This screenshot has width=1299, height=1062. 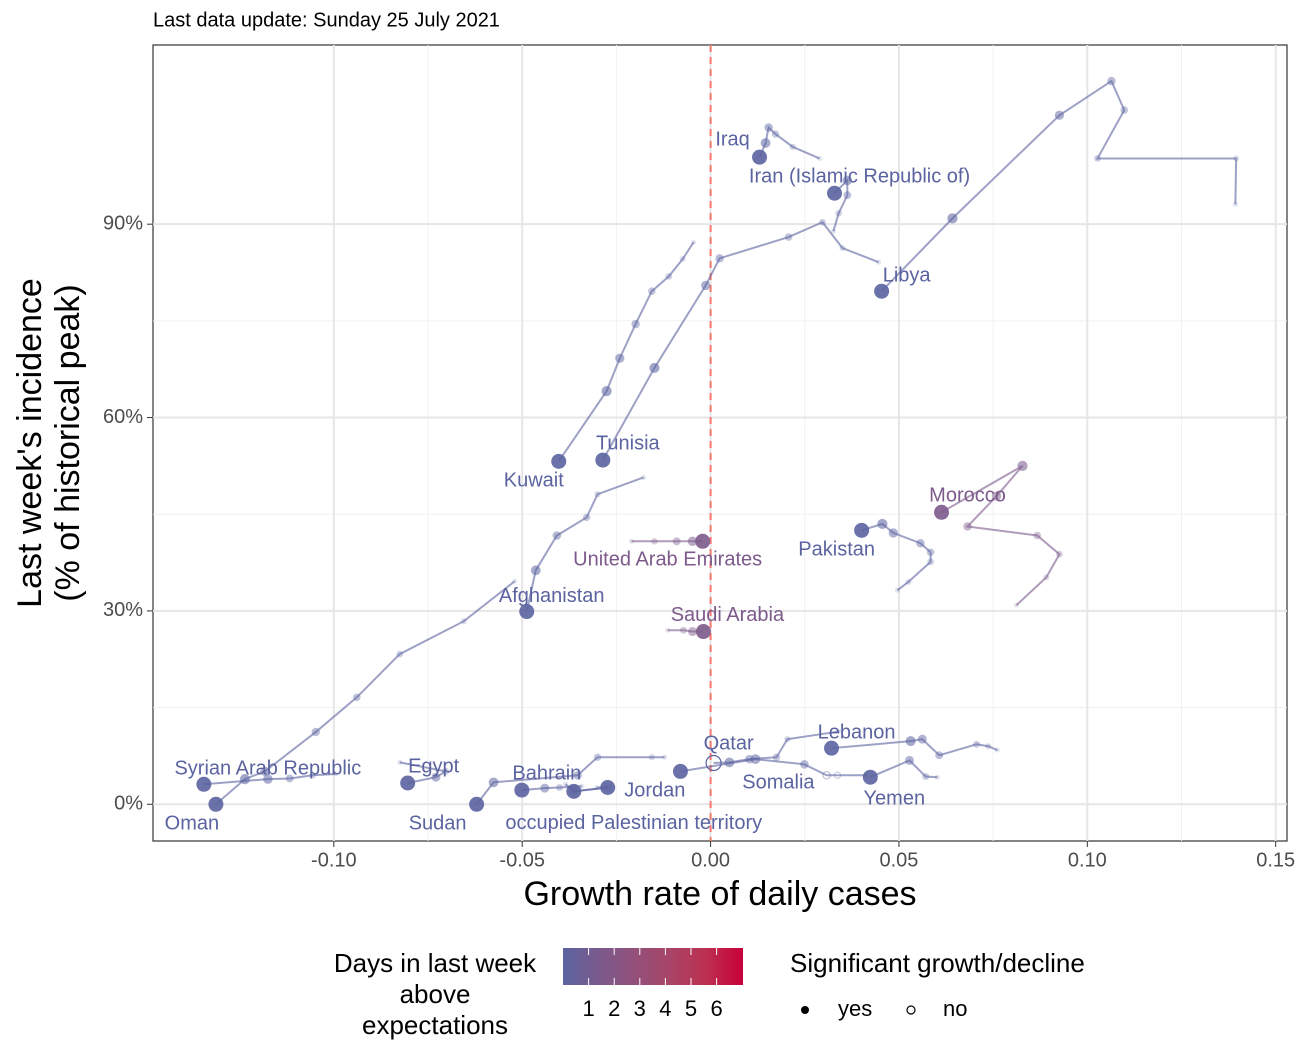 What do you see at coordinates (128, 804) in the screenshot?
I see `y-tick-label: 0%` at bounding box center [128, 804].